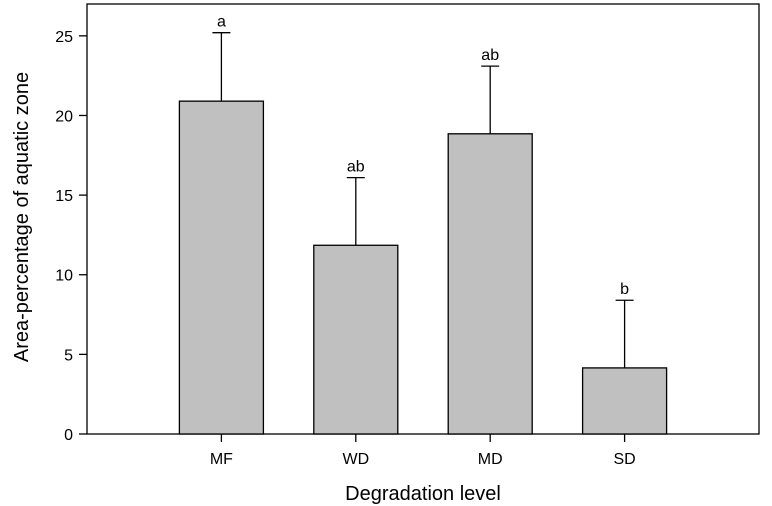 The width and height of the screenshot is (772, 506). Describe the element at coordinates (64, 196) in the screenshot. I see `y-tick-label: 15` at that location.